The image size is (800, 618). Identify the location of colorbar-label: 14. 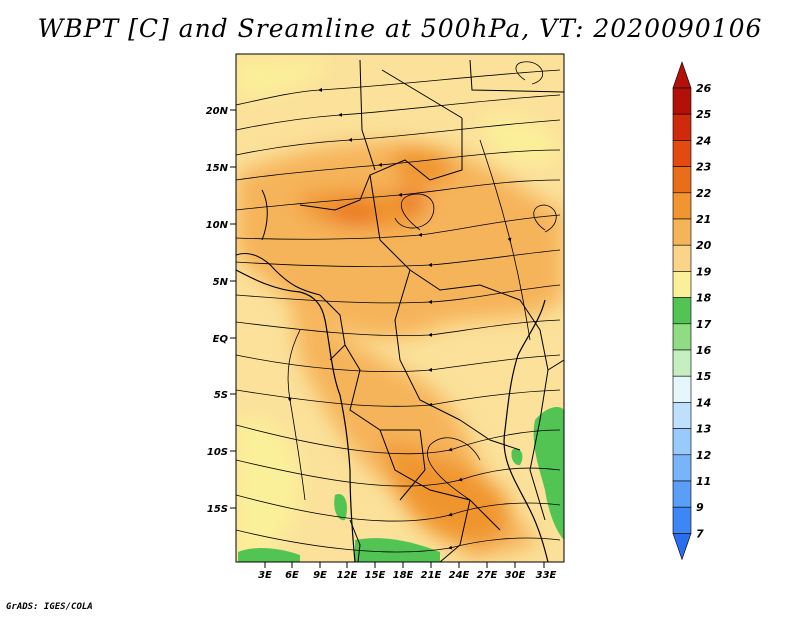
(703, 402).